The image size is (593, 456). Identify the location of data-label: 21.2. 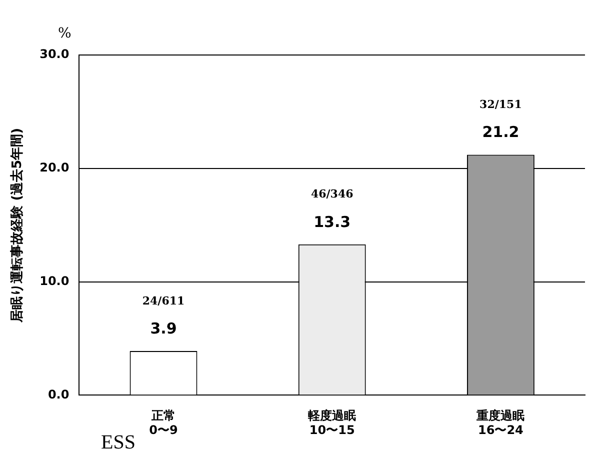
(501, 132).